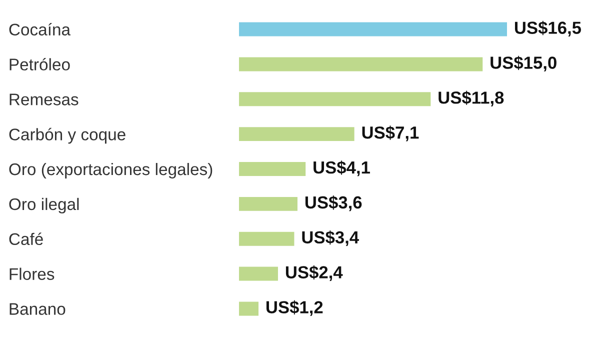 The width and height of the screenshot is (600, 338). I want to click on y-tick-label: Banano, so click(38, 309).